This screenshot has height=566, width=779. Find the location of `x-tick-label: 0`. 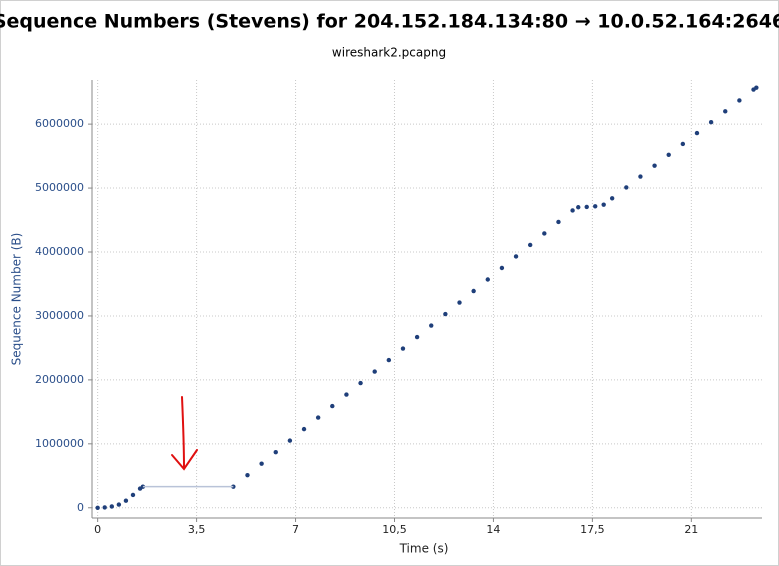

x-tick-label: 0 is located at coordinates (97, 529).